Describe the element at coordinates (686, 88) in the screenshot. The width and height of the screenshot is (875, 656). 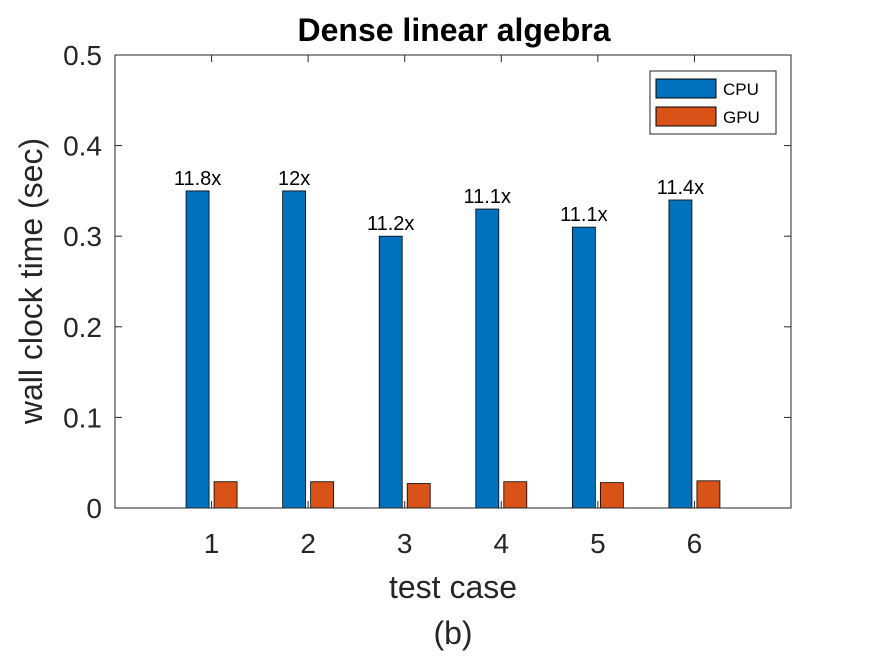
I see `legend-swatch-cpu` at that location.